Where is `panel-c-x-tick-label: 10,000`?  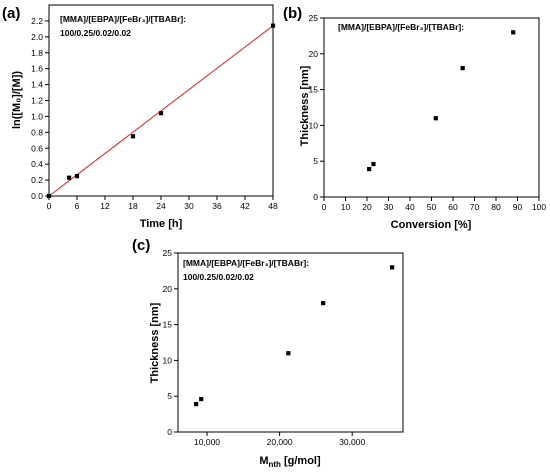 panel-c-x-tick-label: 10,000 is located at coordinates (207, 442).